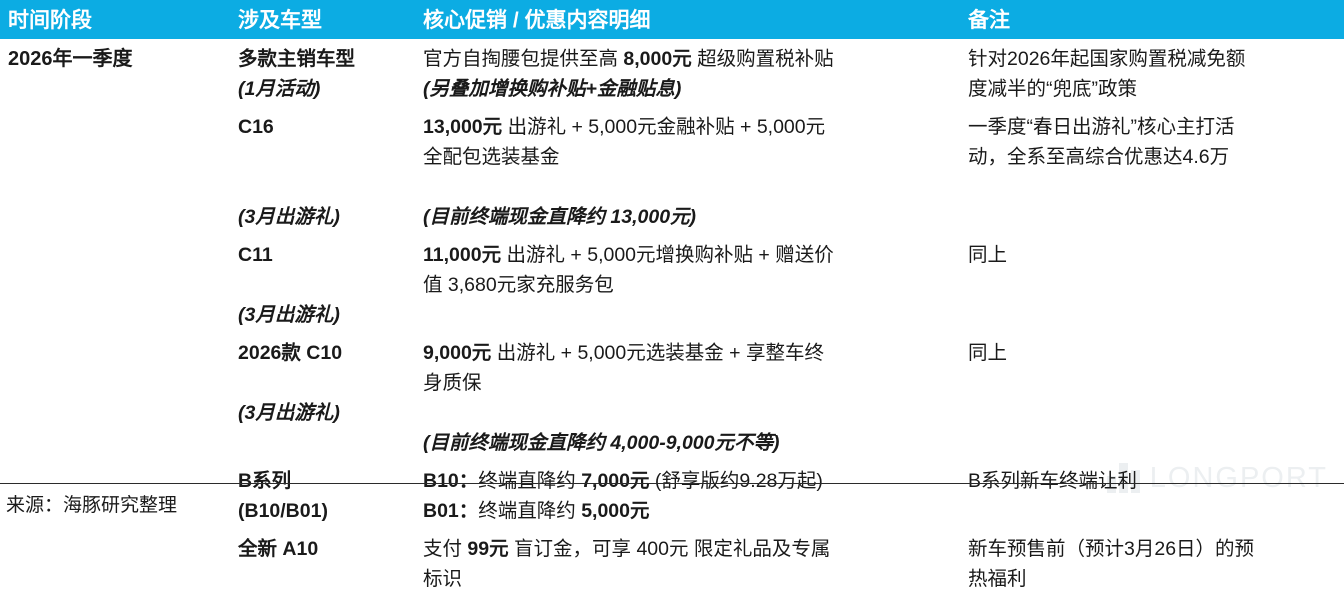 The image size is (1344, 597). I want to click on detail-text: 9,000元, so click(457, 353).